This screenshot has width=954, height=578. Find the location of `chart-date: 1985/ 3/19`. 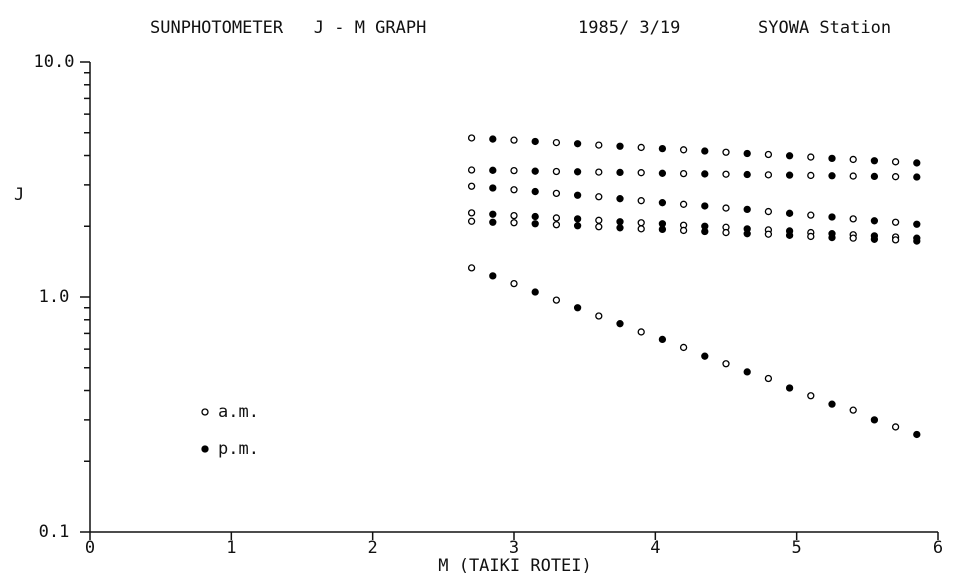

chart-date: 1985/ 3/19 is located at coordinates (629, 28).